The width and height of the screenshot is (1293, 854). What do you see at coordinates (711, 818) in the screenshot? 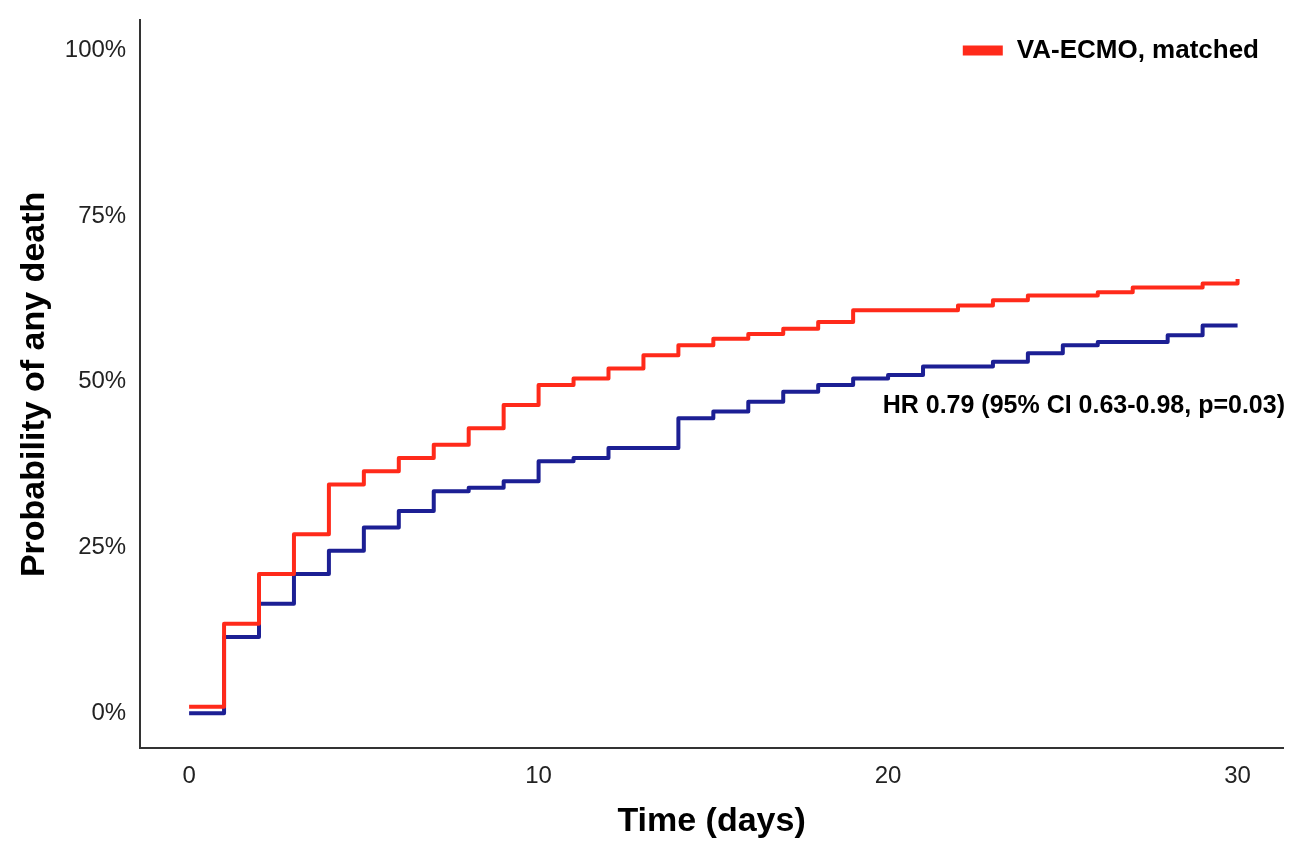
I see `x-axis-title: Time (days)` at bounding box center [711, 818].